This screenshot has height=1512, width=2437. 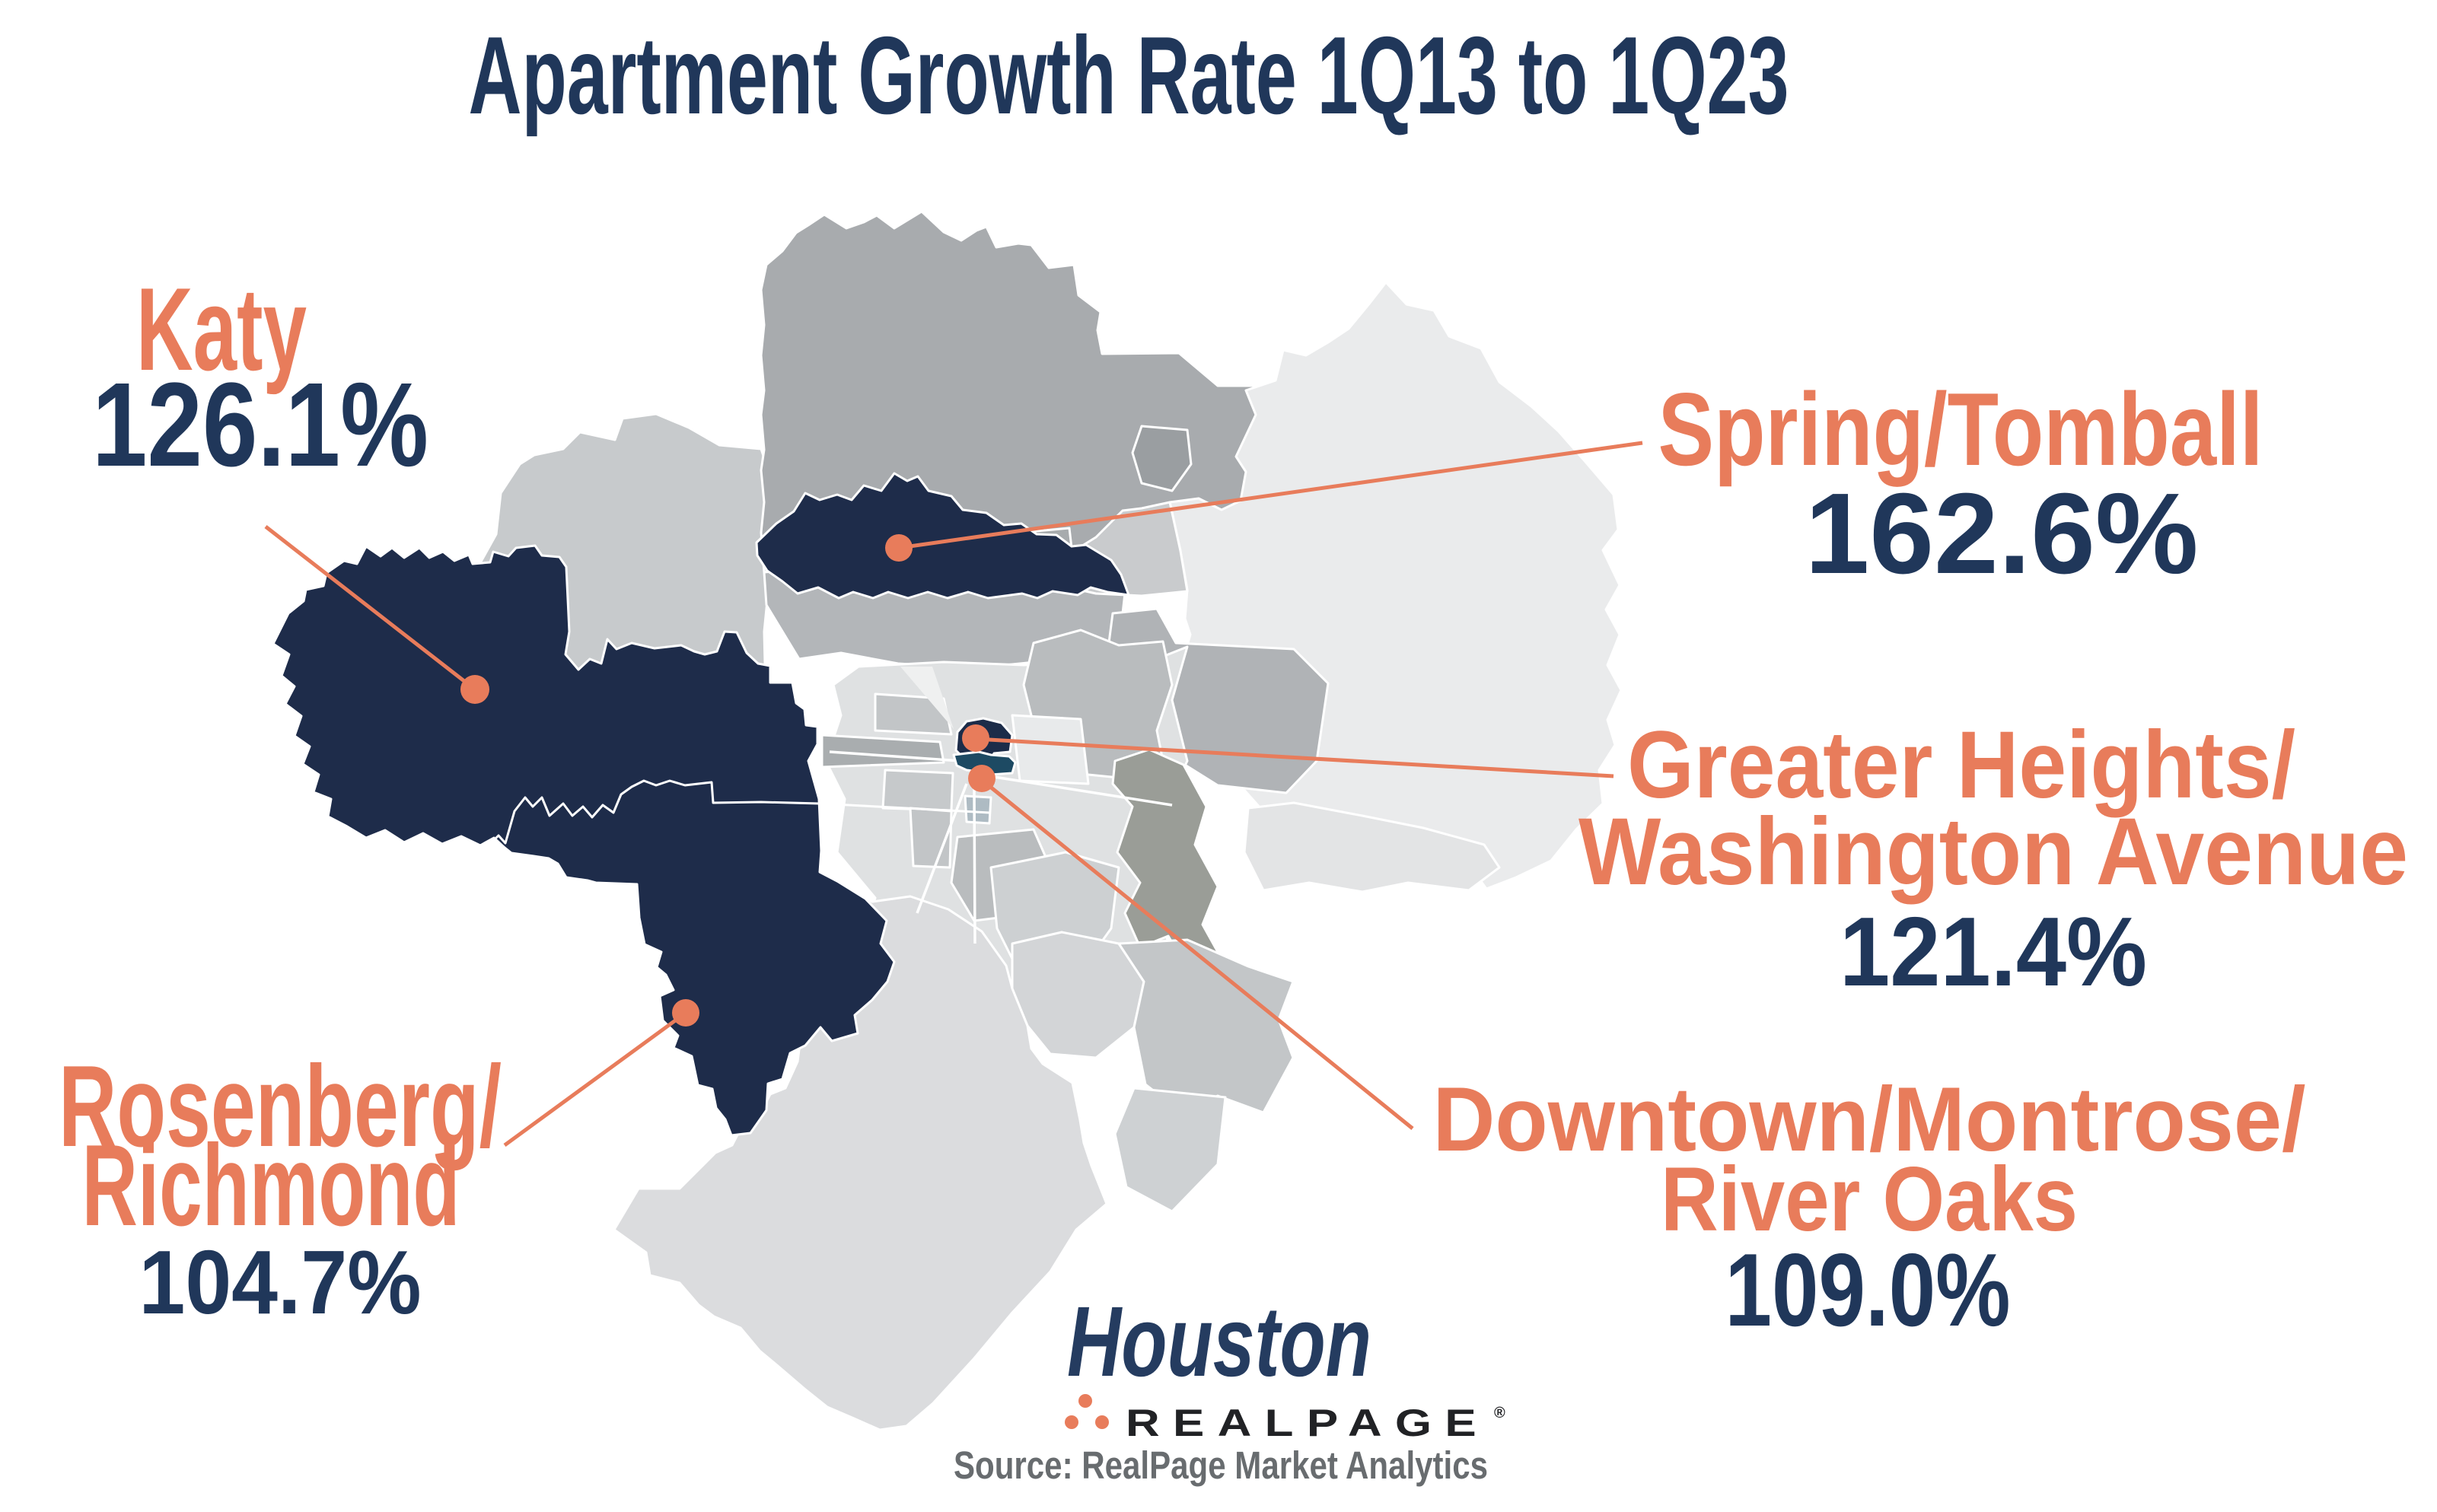 What do you see at coordinates (1868, 1290) in the screenshot?
I see `svg-text: 109.0%` at bounding box center [1868, 1290].